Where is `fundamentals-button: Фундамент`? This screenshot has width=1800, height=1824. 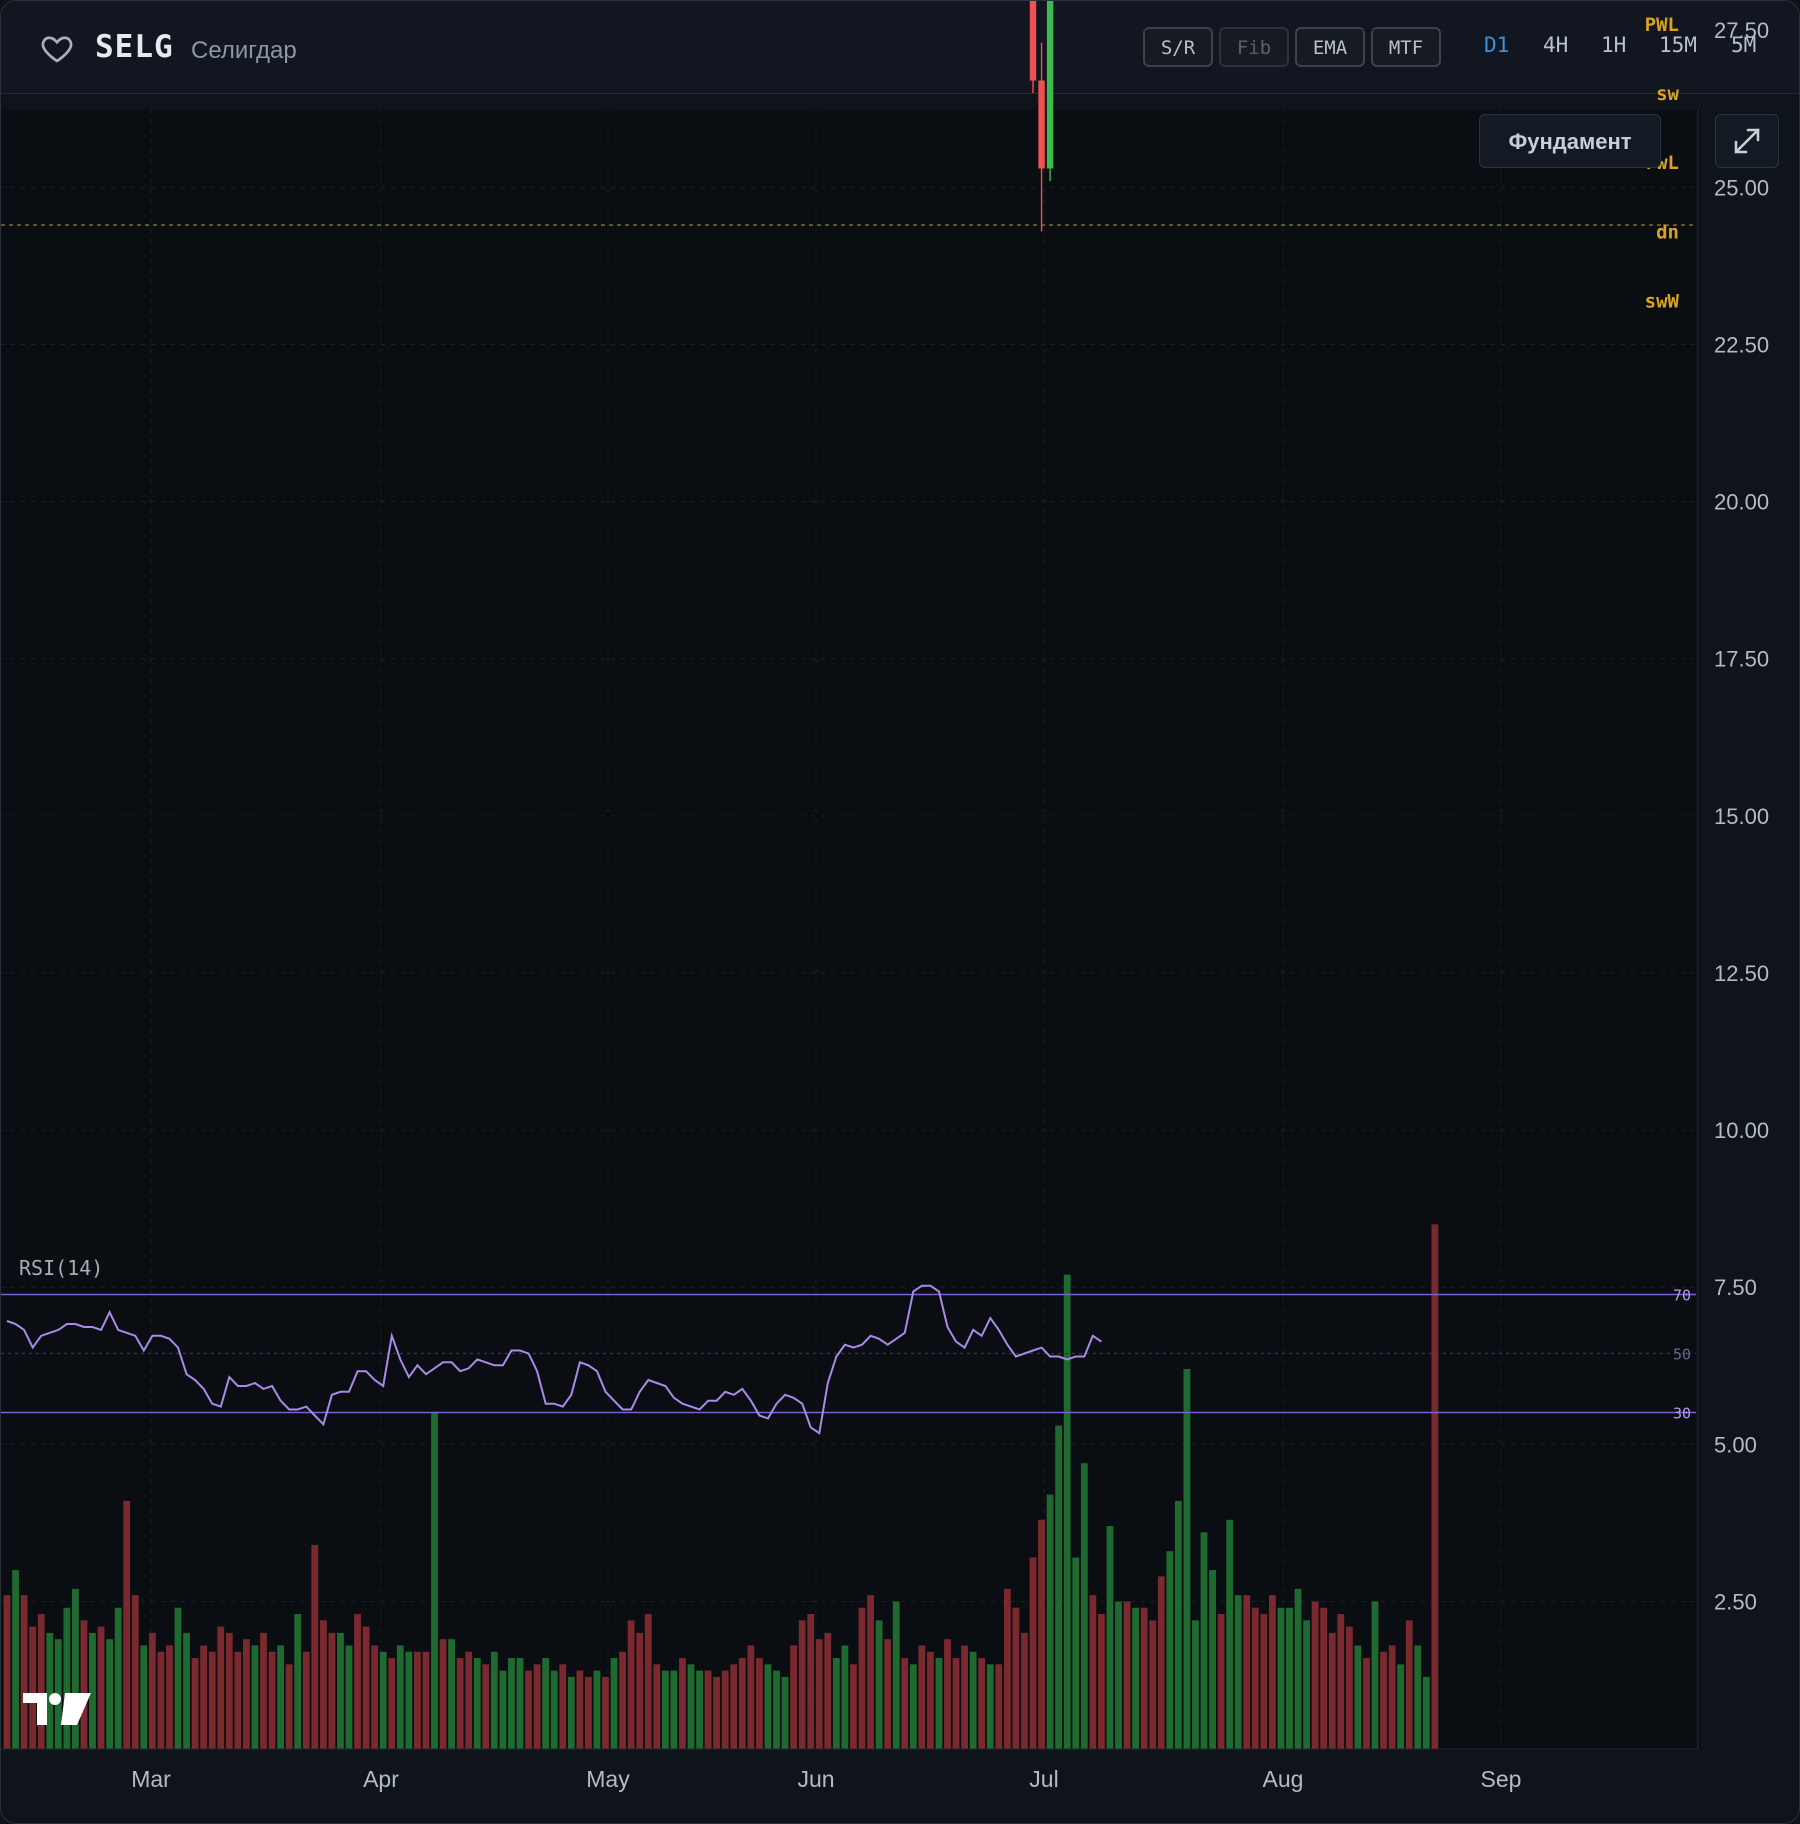
fundamentals-button: Фундамент is located at coordinates (1570, 141).